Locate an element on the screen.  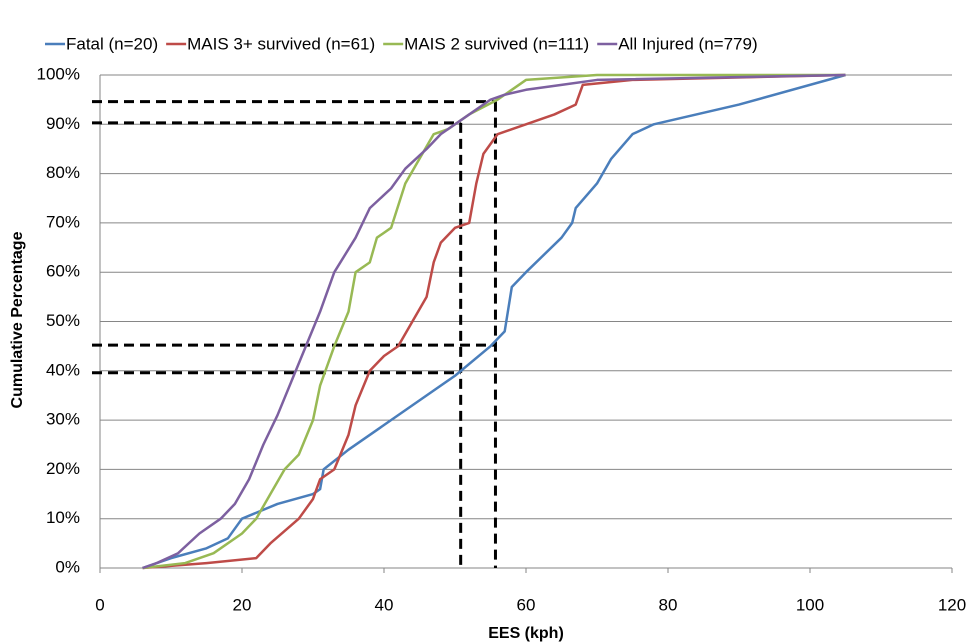
legend-label: MAIS 2 survived (n=111) is located at coordinates (496, 43).